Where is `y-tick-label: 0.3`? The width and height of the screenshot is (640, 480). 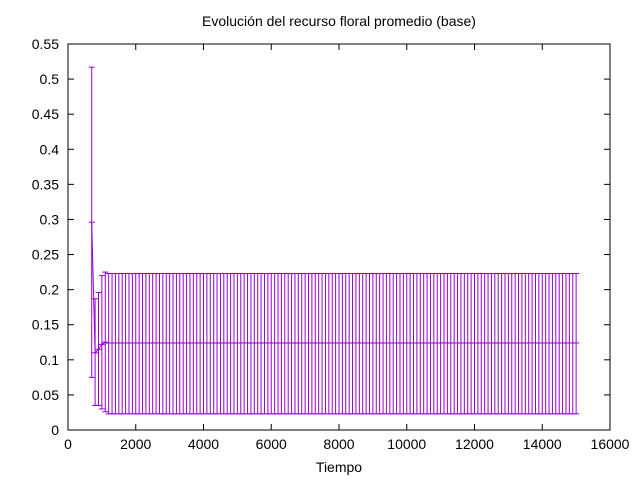 y-tick-label: 0.3 is located at coordinates (50, 219).